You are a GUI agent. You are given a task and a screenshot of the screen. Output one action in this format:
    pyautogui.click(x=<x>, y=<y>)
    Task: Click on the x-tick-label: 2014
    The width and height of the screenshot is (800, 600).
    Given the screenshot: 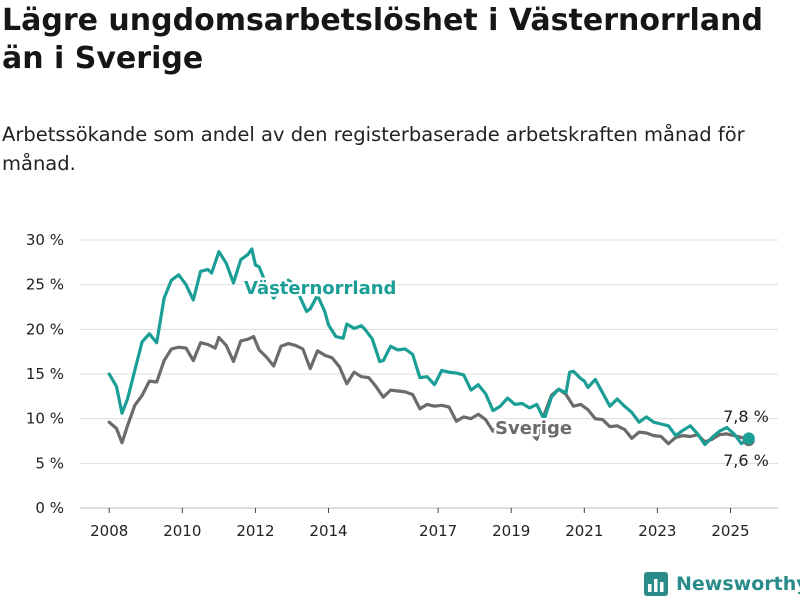 What is the action you would take?
    pyautogui.click(x=328, y=531)
    